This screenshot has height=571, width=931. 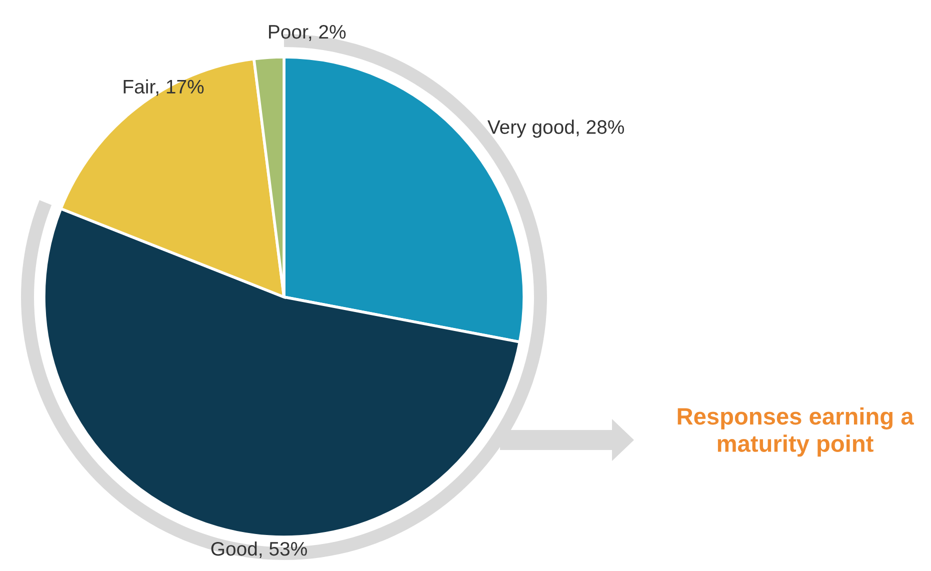 I want to click on slice-label: Good, 53%, so click(x=259, y=549).